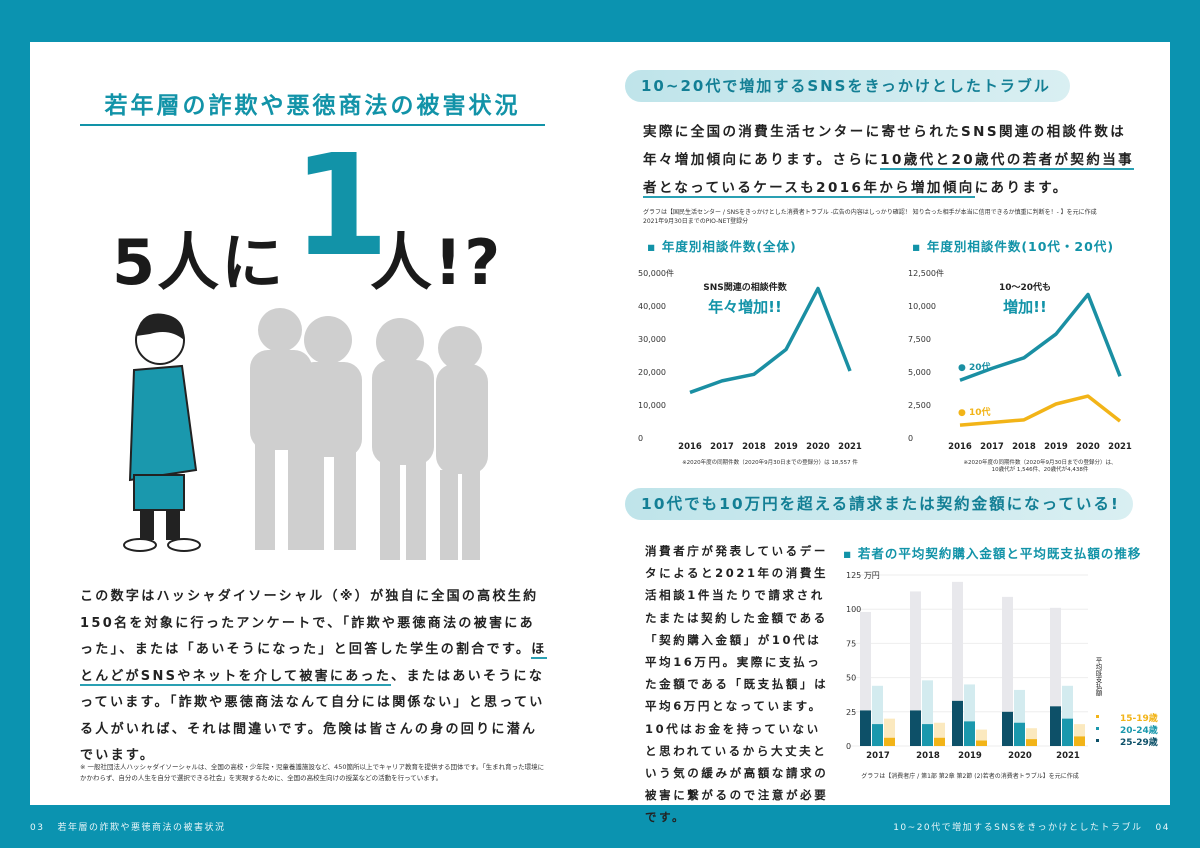 Image resolution: width=1200 pixels, height=848 pixels. Describe the element at coordinates (1025, 307) in the screenshot. I see `annotation-highlight: 増加!!` at that location.